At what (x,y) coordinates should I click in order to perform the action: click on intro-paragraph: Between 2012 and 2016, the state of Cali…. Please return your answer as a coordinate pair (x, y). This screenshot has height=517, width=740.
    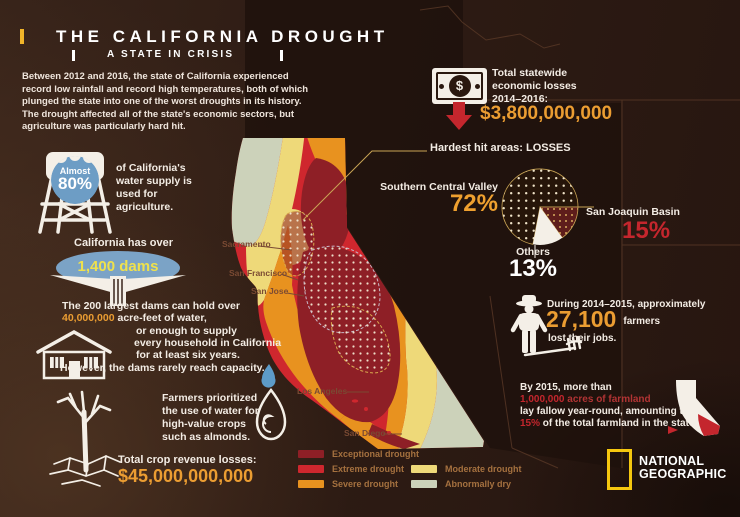
    Looking at the image, I should click on (165, 102).